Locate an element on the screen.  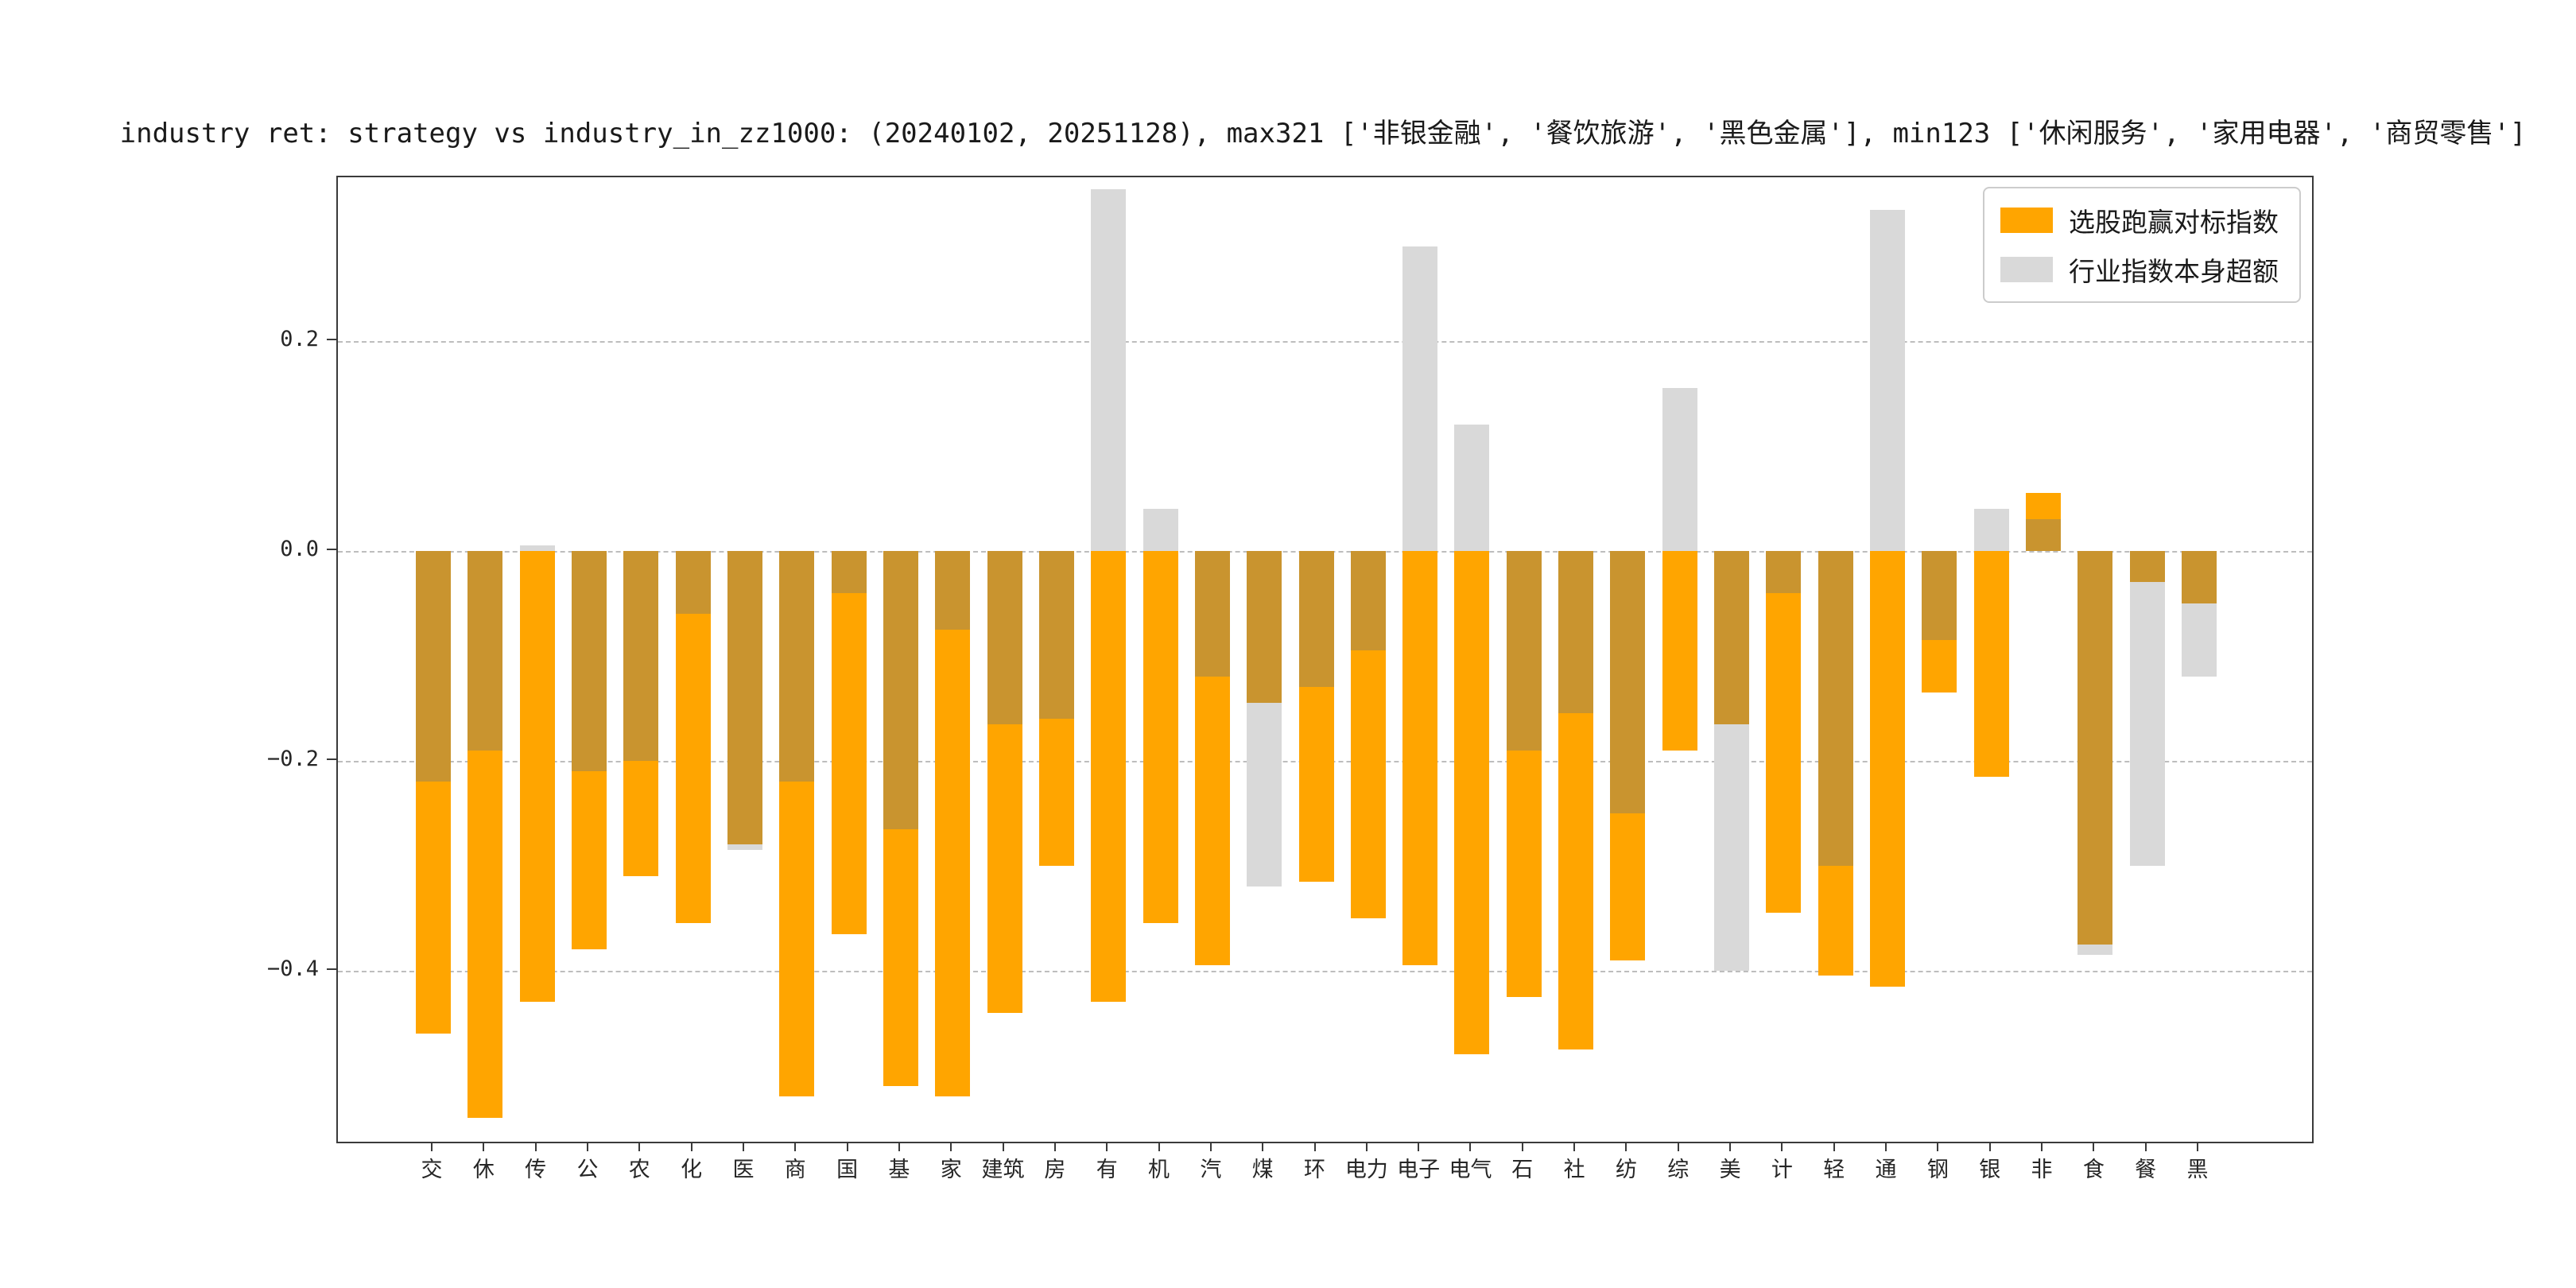
bar-industry-医 is located at coordinates (745, 847).